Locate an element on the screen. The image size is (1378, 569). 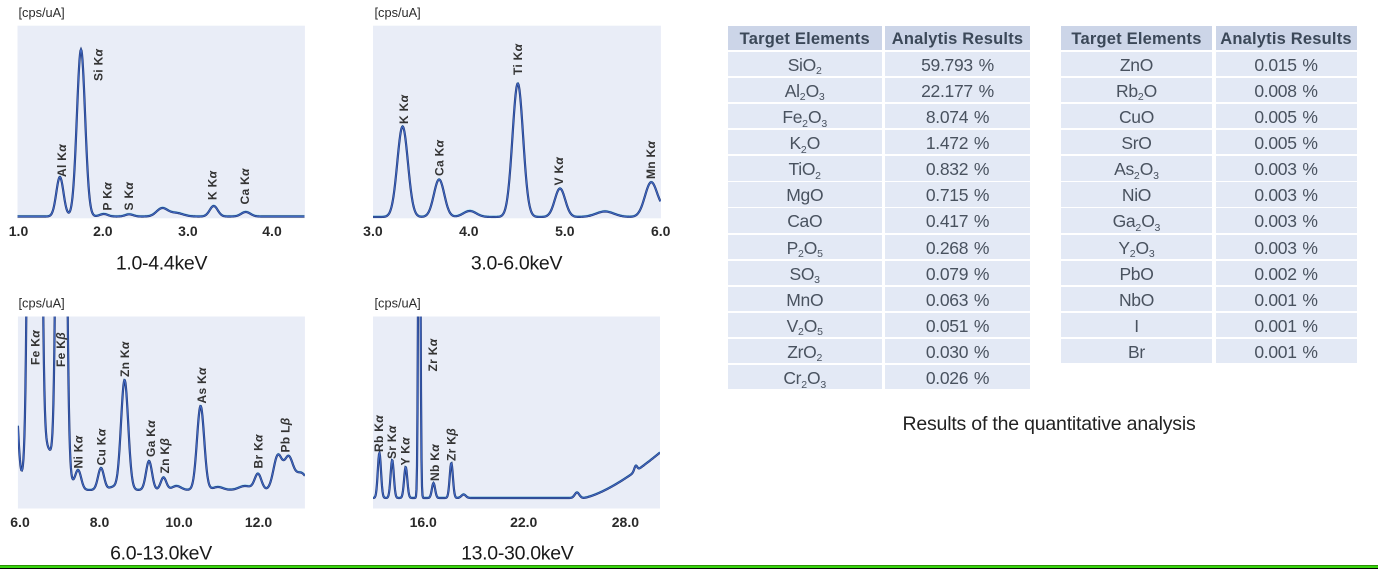
svg-text: Br Kα is located at coordinates (258, 451).